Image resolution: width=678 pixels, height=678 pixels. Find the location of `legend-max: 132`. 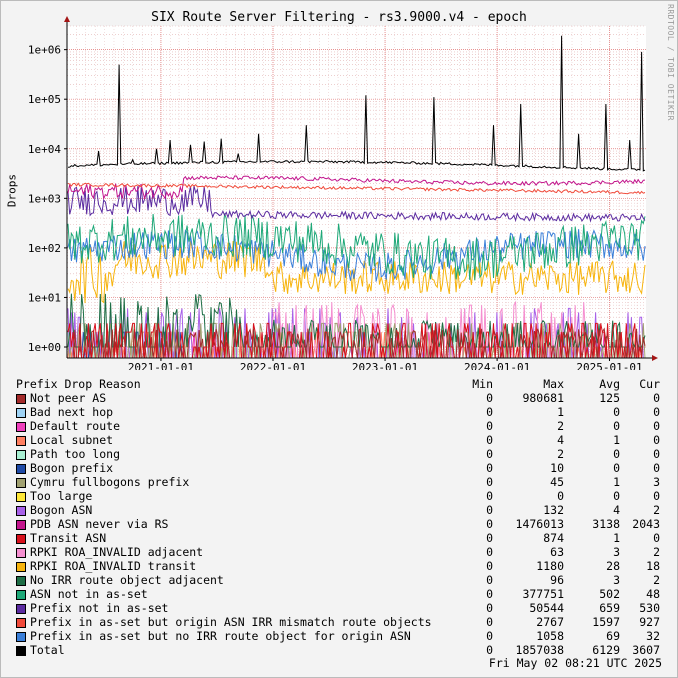

legend-max: 132 is located at coordinates (553, 510).